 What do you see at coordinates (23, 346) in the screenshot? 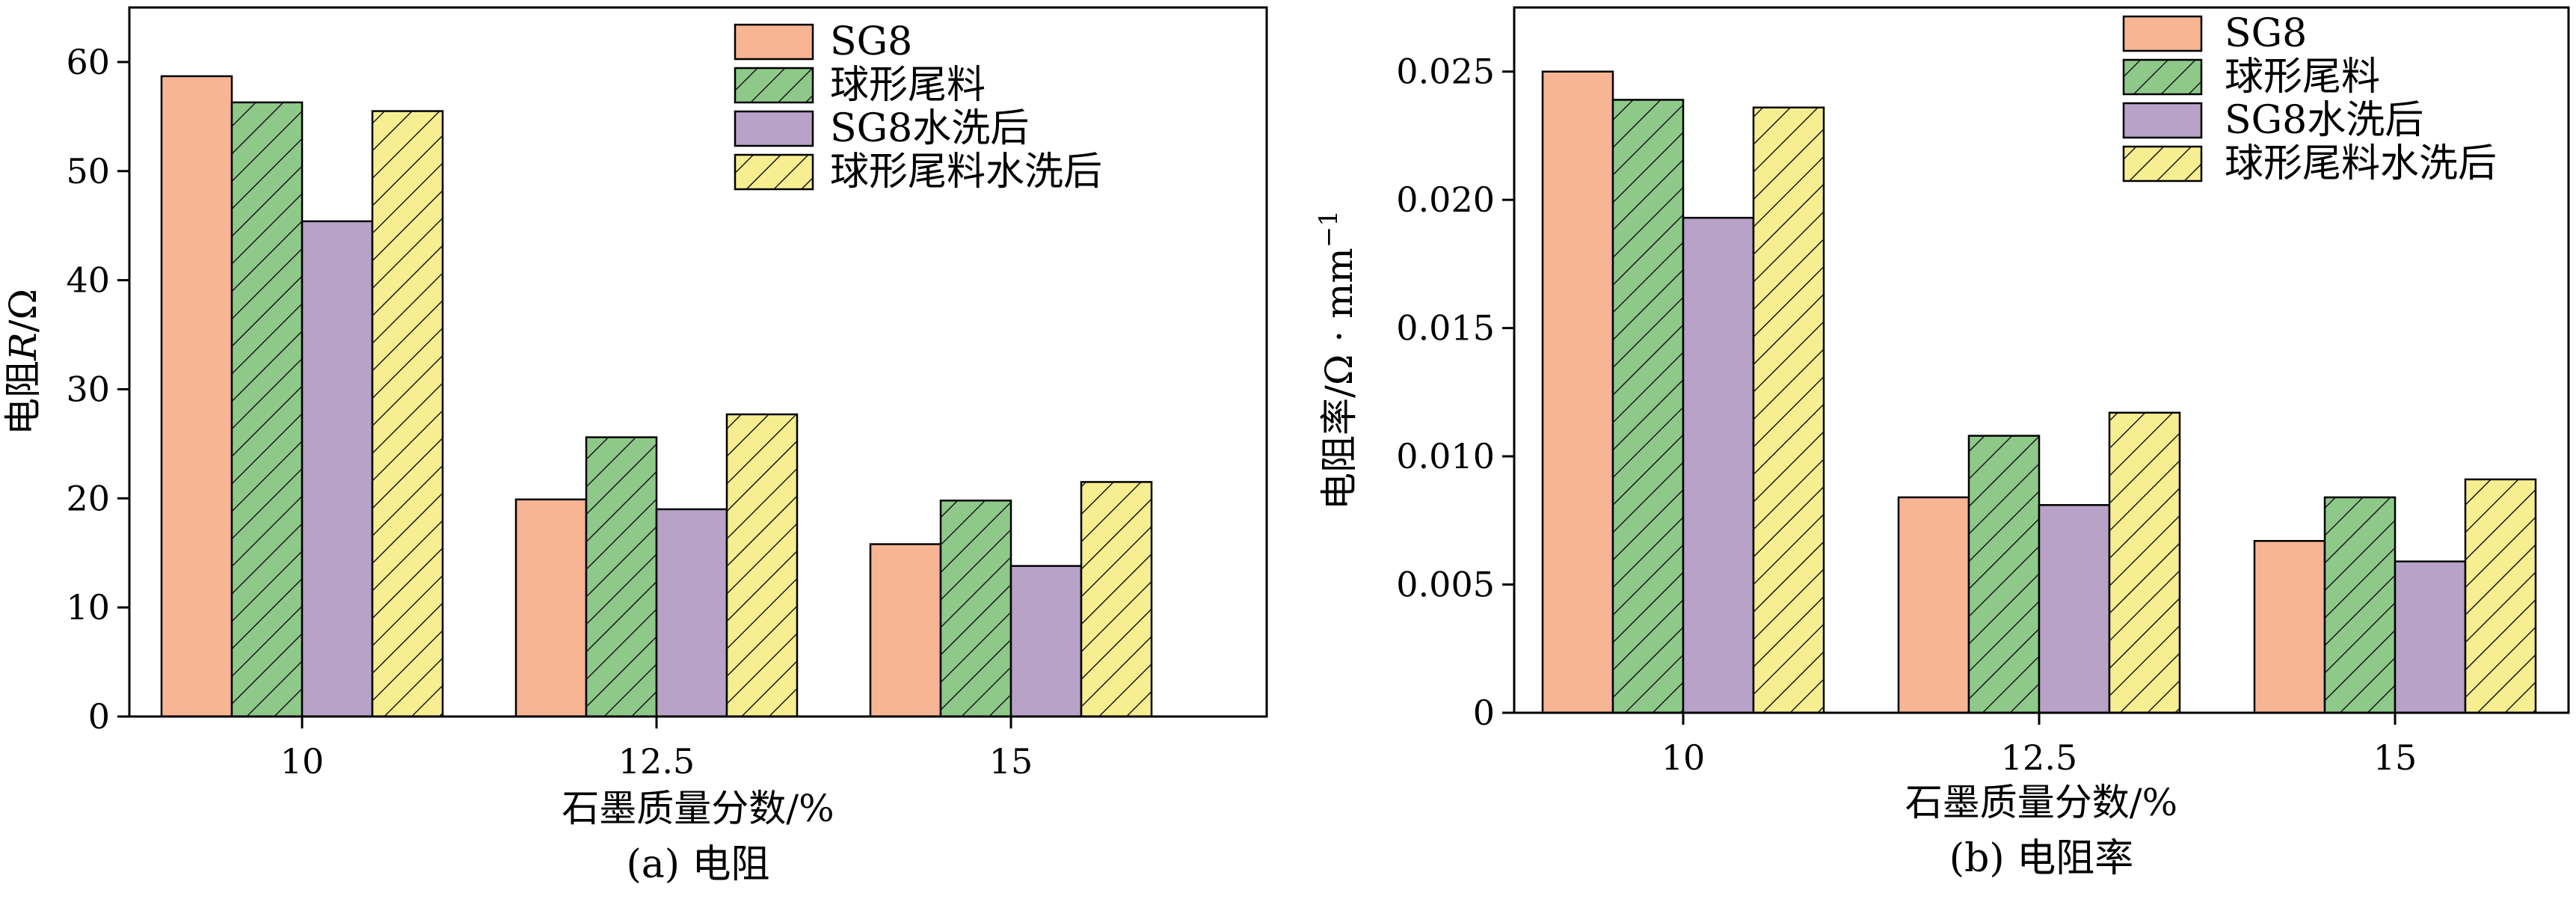
I see `y-axis-title-symbol: R` at bounding box center [23, 346].